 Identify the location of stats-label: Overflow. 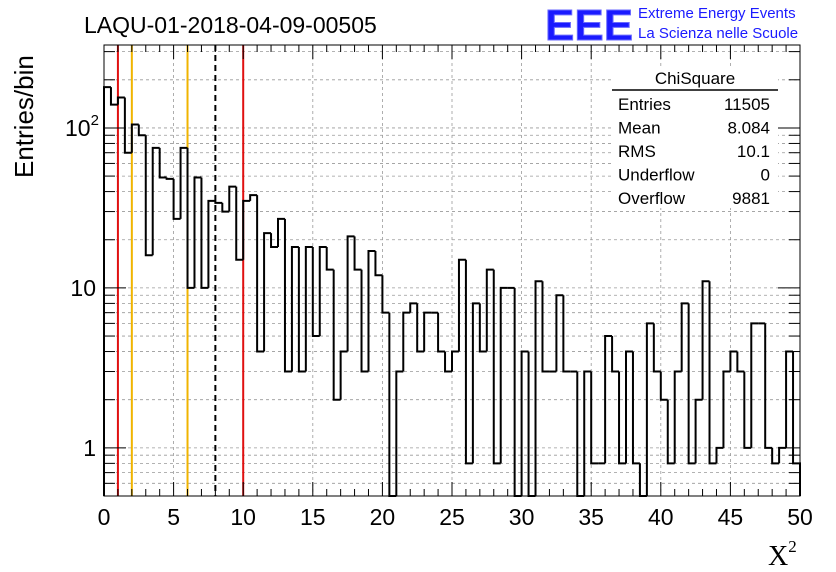
(652, 198).